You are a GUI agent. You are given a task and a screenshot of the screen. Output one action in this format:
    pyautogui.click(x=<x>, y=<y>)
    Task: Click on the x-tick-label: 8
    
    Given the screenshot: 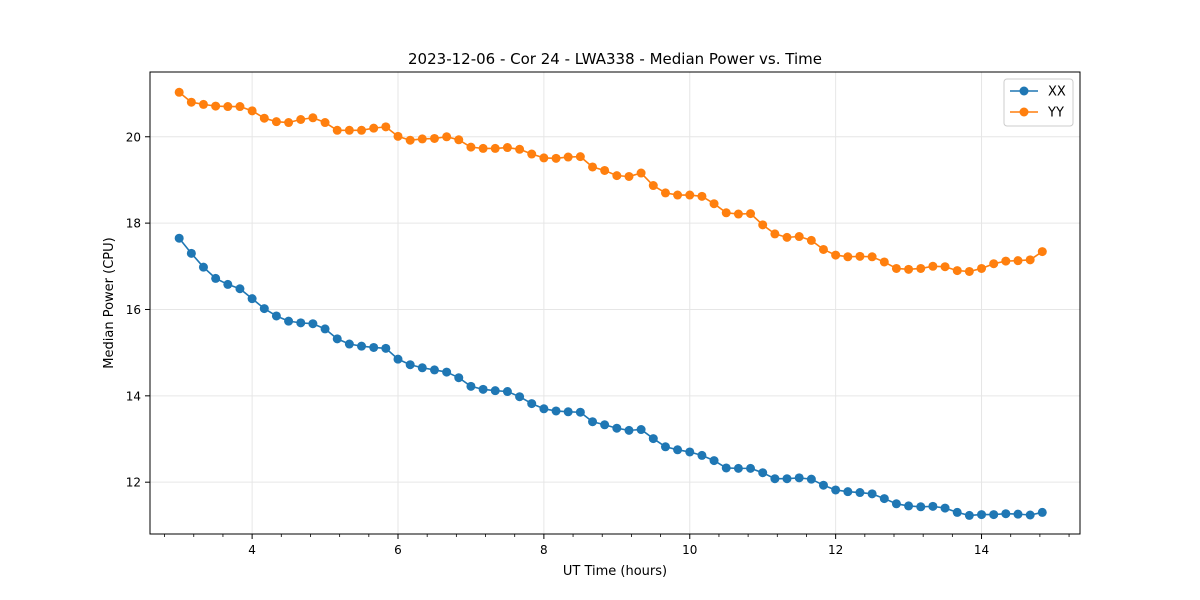 What is the action you would take?
    pyautogui.click(x=544, y=550)
    